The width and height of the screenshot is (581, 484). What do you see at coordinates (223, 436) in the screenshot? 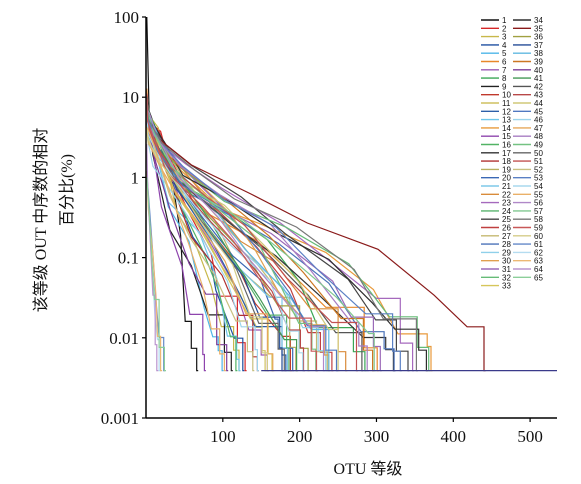
I see `x-tick-label-100: 100` at bounding box center [223, 436].